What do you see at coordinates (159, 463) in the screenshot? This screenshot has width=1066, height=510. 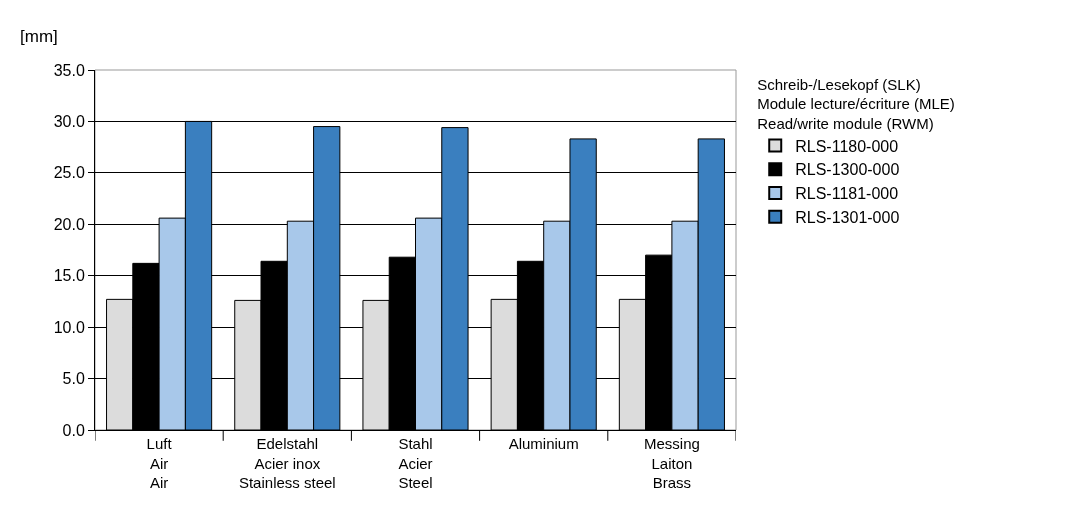 I see `x-tick-label: Luft Air Air` at bounding box center [159, 463].